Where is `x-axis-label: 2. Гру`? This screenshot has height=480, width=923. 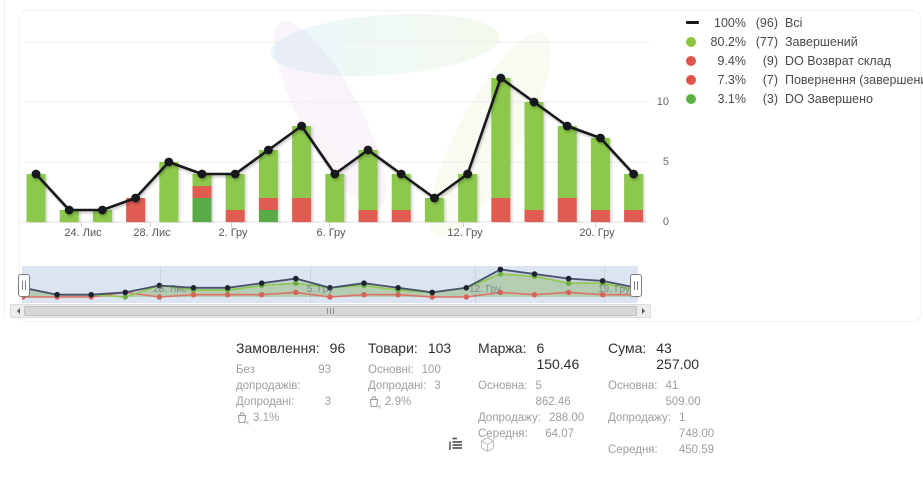
x-axis-label: 2. Гру is located at coordinates (233, 233).